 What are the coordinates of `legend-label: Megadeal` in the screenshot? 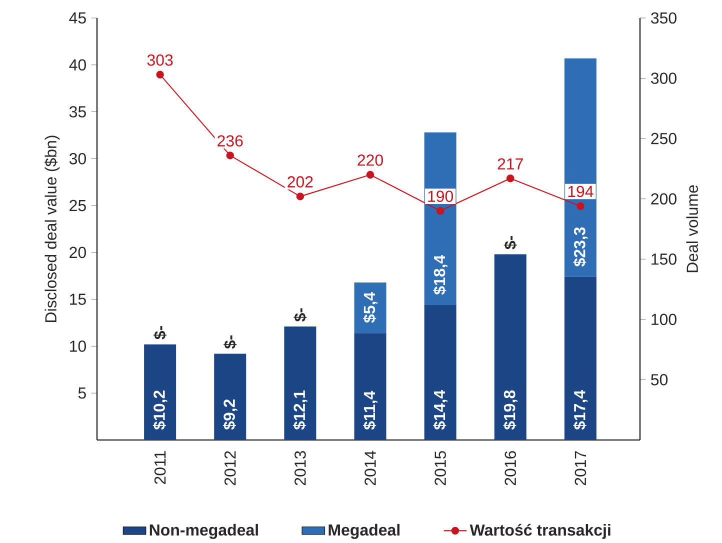 It's located at (364, 531).